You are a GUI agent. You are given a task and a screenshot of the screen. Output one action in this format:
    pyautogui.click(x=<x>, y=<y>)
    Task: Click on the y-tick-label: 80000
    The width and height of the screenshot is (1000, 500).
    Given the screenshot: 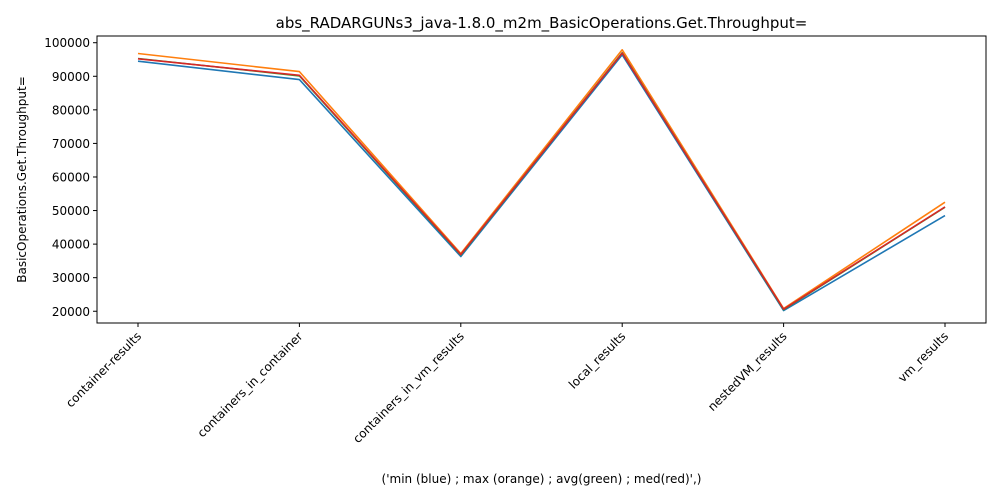 What is the action you would take?
    pyautogui.click(x=71, y=110)
    